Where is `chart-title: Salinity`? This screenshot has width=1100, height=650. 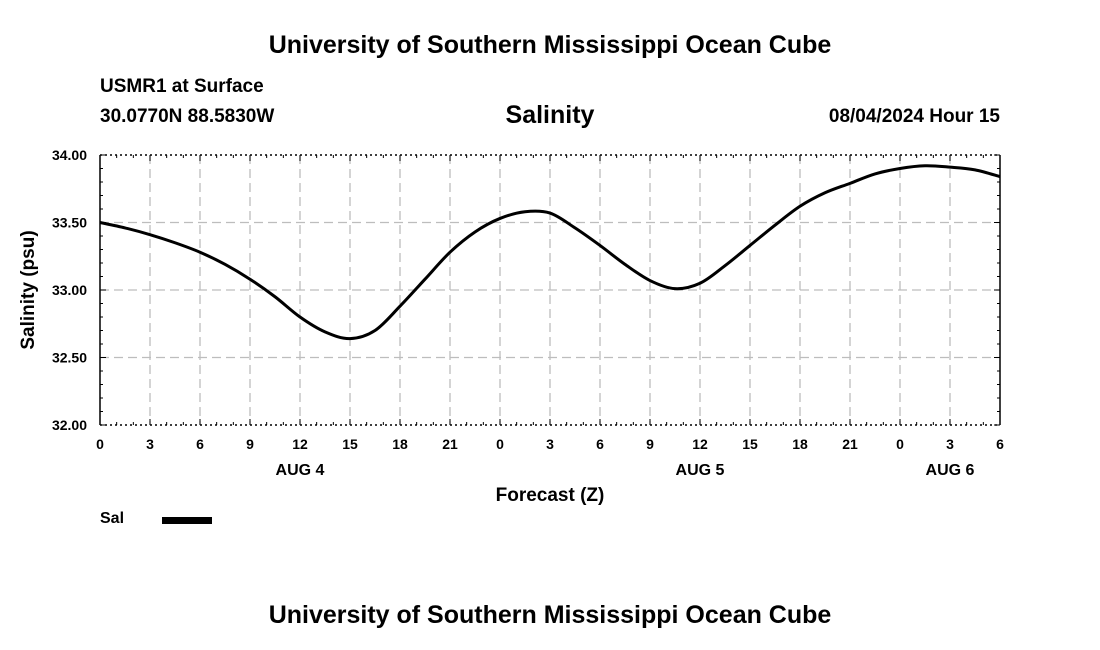 chart-title: Salinity is located at coordinates (550, 115).